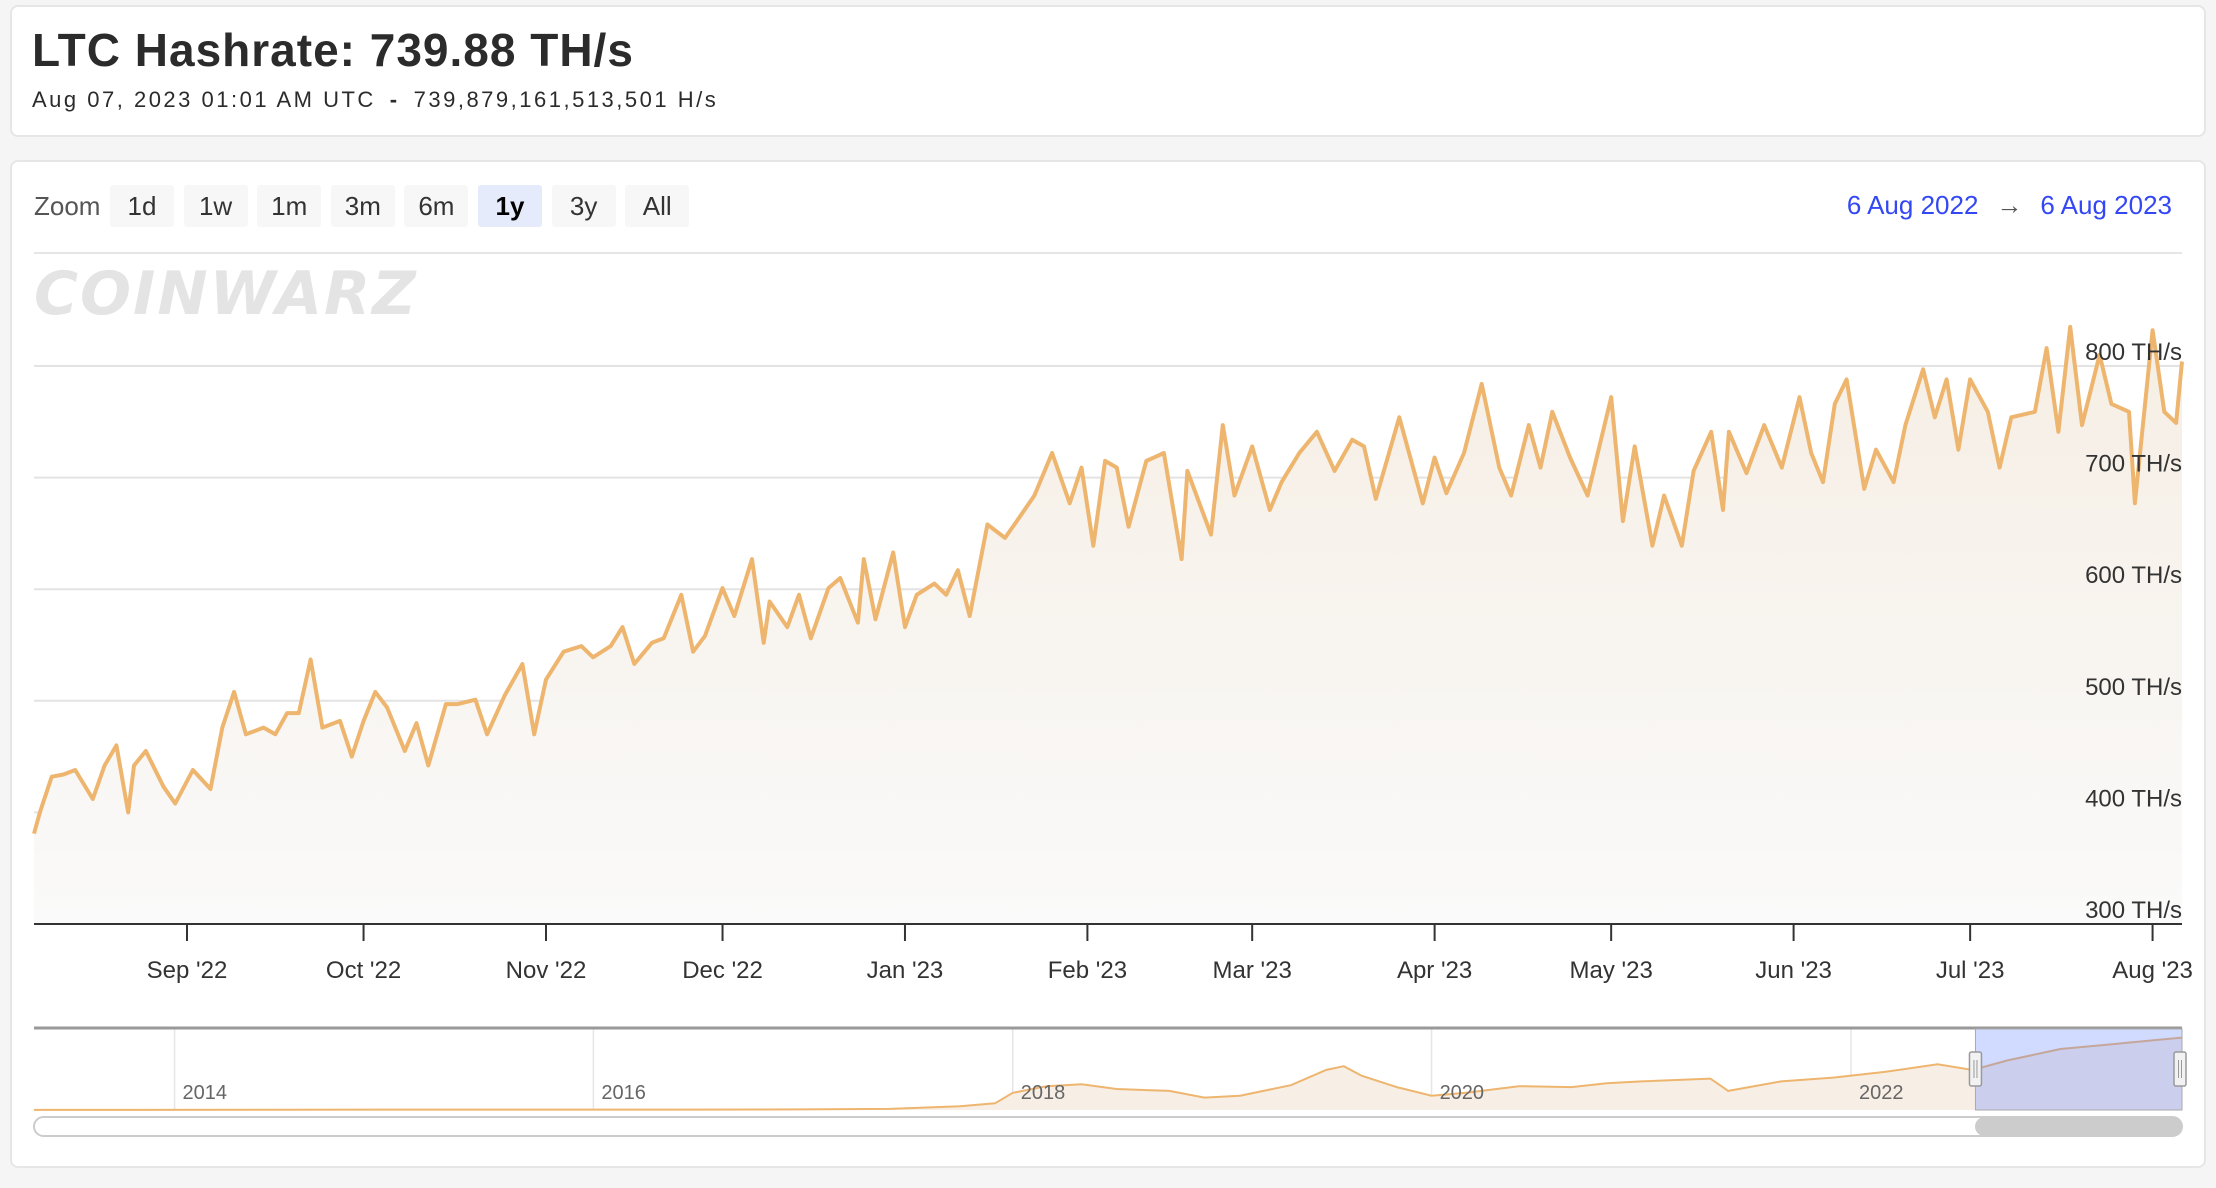 The width and height of the screenshot is (2216, 1188). I want to click on x-tick-label: Jun '23, so click(1793, 970).